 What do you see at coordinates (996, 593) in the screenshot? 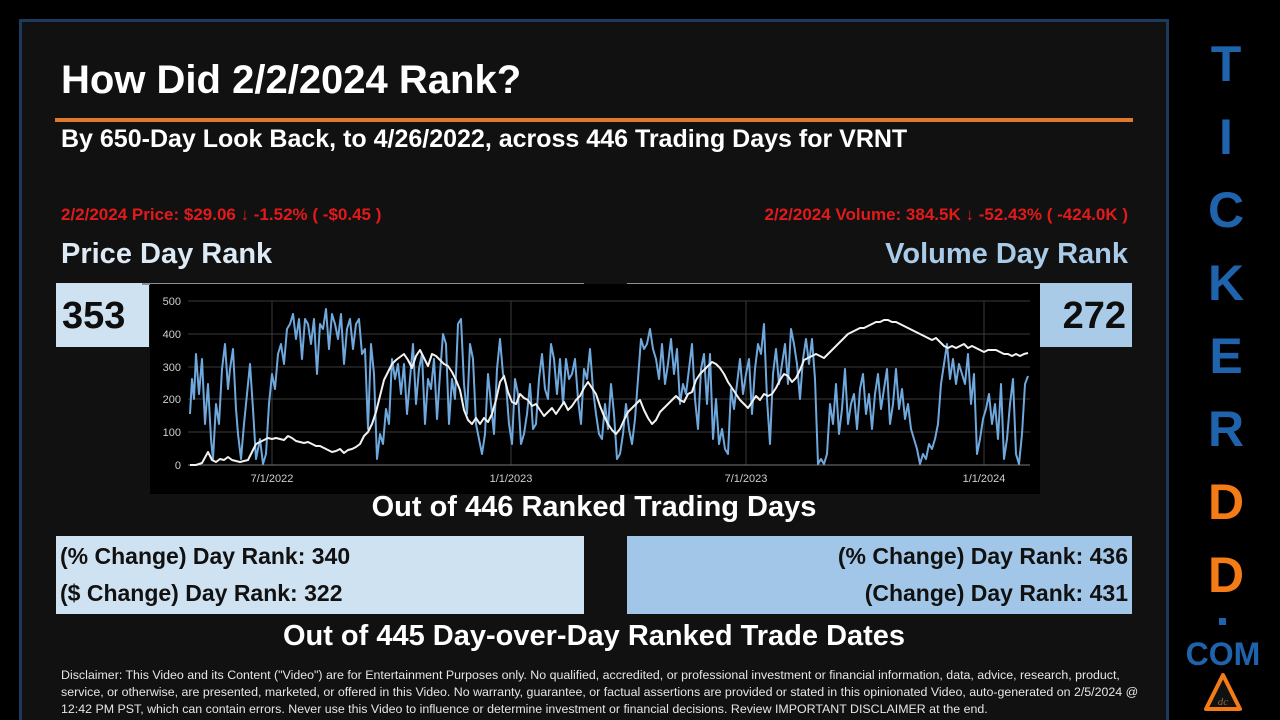
I see `volume-change-rank: (Change) Day Rank: 431` at bounding box center [996, 593].